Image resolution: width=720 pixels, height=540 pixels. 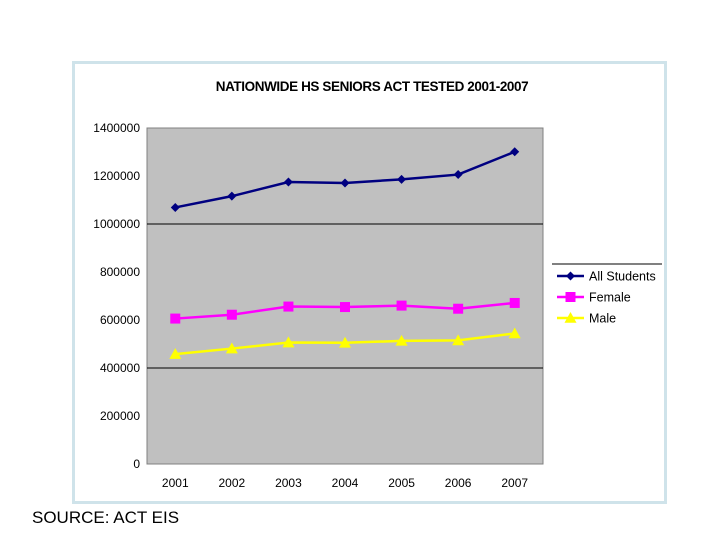 What do you see at coordinates (175, 483) in the screenshot?
I see `x-tick-label: 2001` at bounding box center [175, 483].